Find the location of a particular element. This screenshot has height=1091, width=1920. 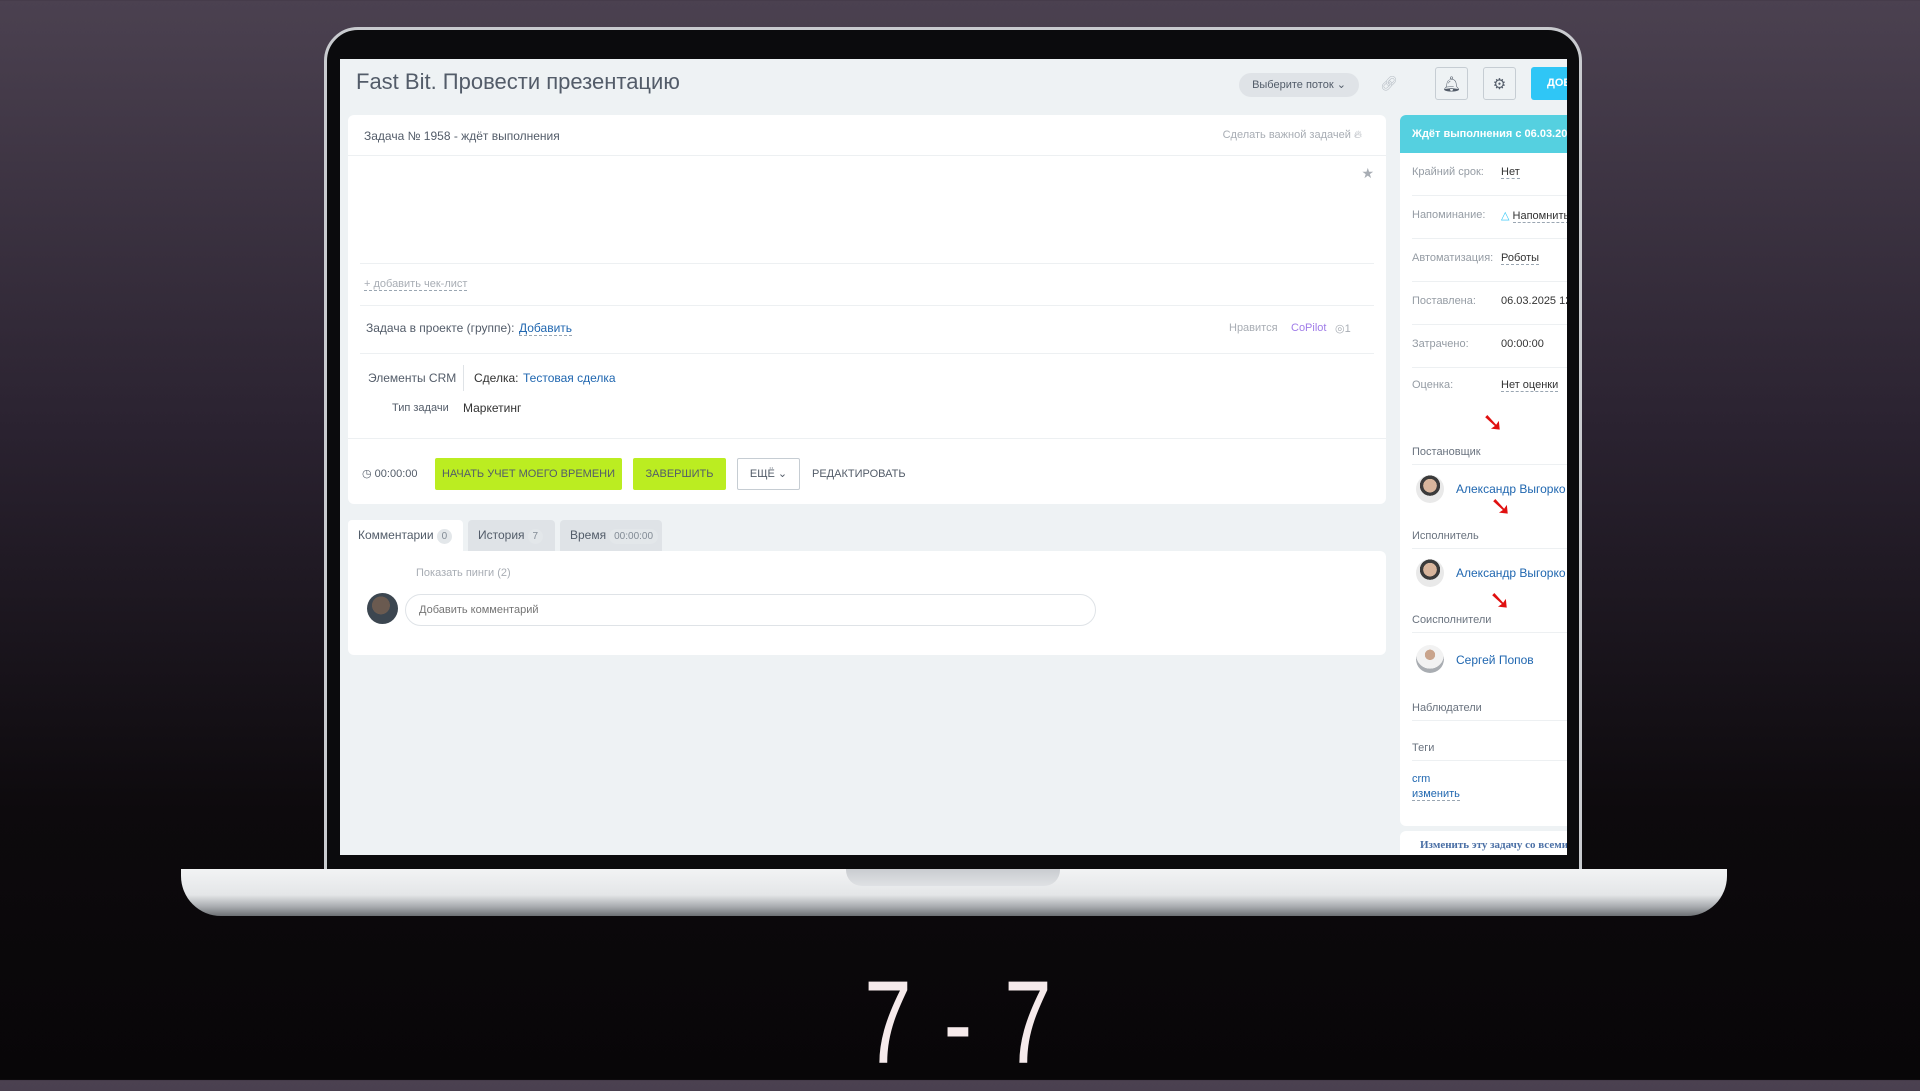

automation-value: Роботы is located at coordinates (1520, 258).